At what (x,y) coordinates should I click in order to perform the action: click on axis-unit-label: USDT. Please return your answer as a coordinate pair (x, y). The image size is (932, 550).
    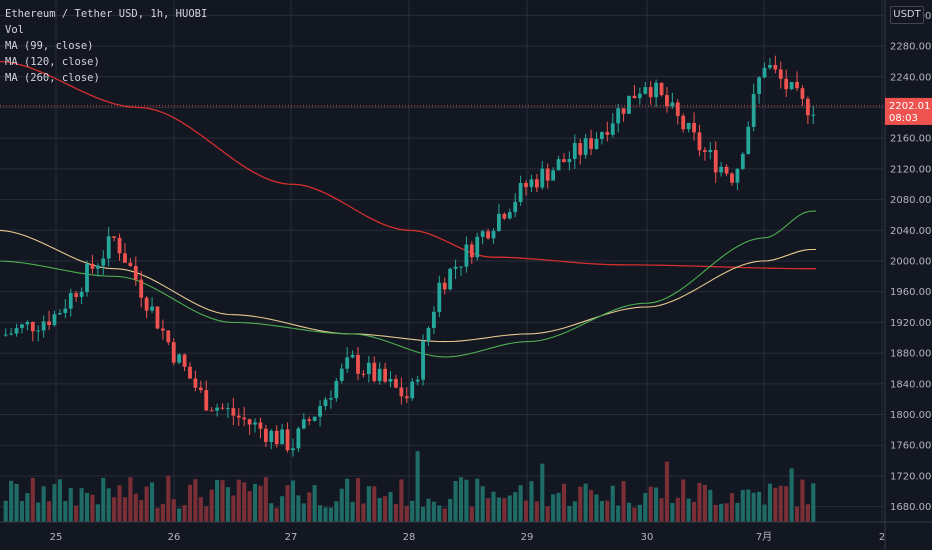
    Looking at the image, I should click on (907, 15).